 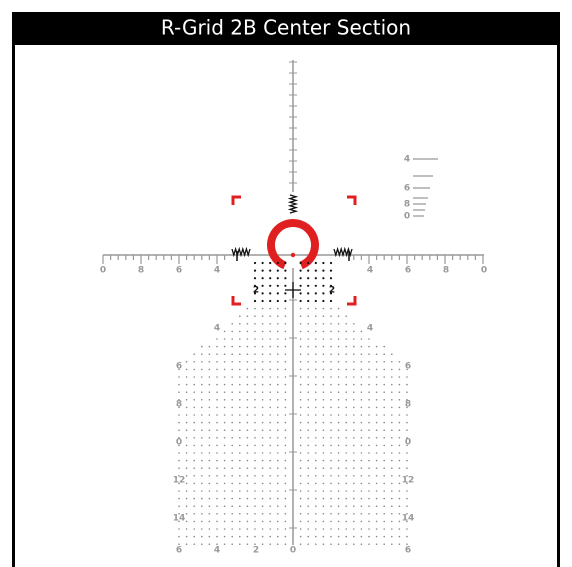 I want to click on scale-label: 4, so click(x=370, y=271).